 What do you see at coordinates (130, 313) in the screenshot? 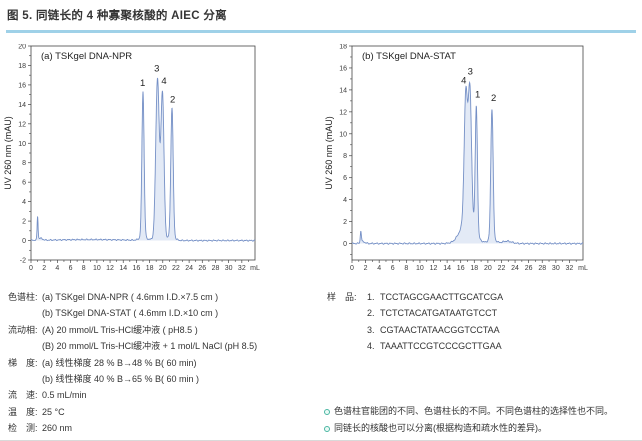
I see `condition-value: (b) TSKgel DNA-STAT ( 4.6mm I.D.×10 cm )` at bounding box center [130, 313].